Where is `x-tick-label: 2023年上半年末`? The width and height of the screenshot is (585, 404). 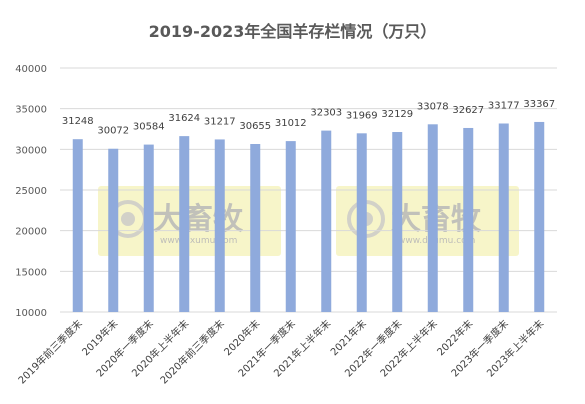 x-tick-label: 2023年上半年末 is located at coordinates (515, 348).